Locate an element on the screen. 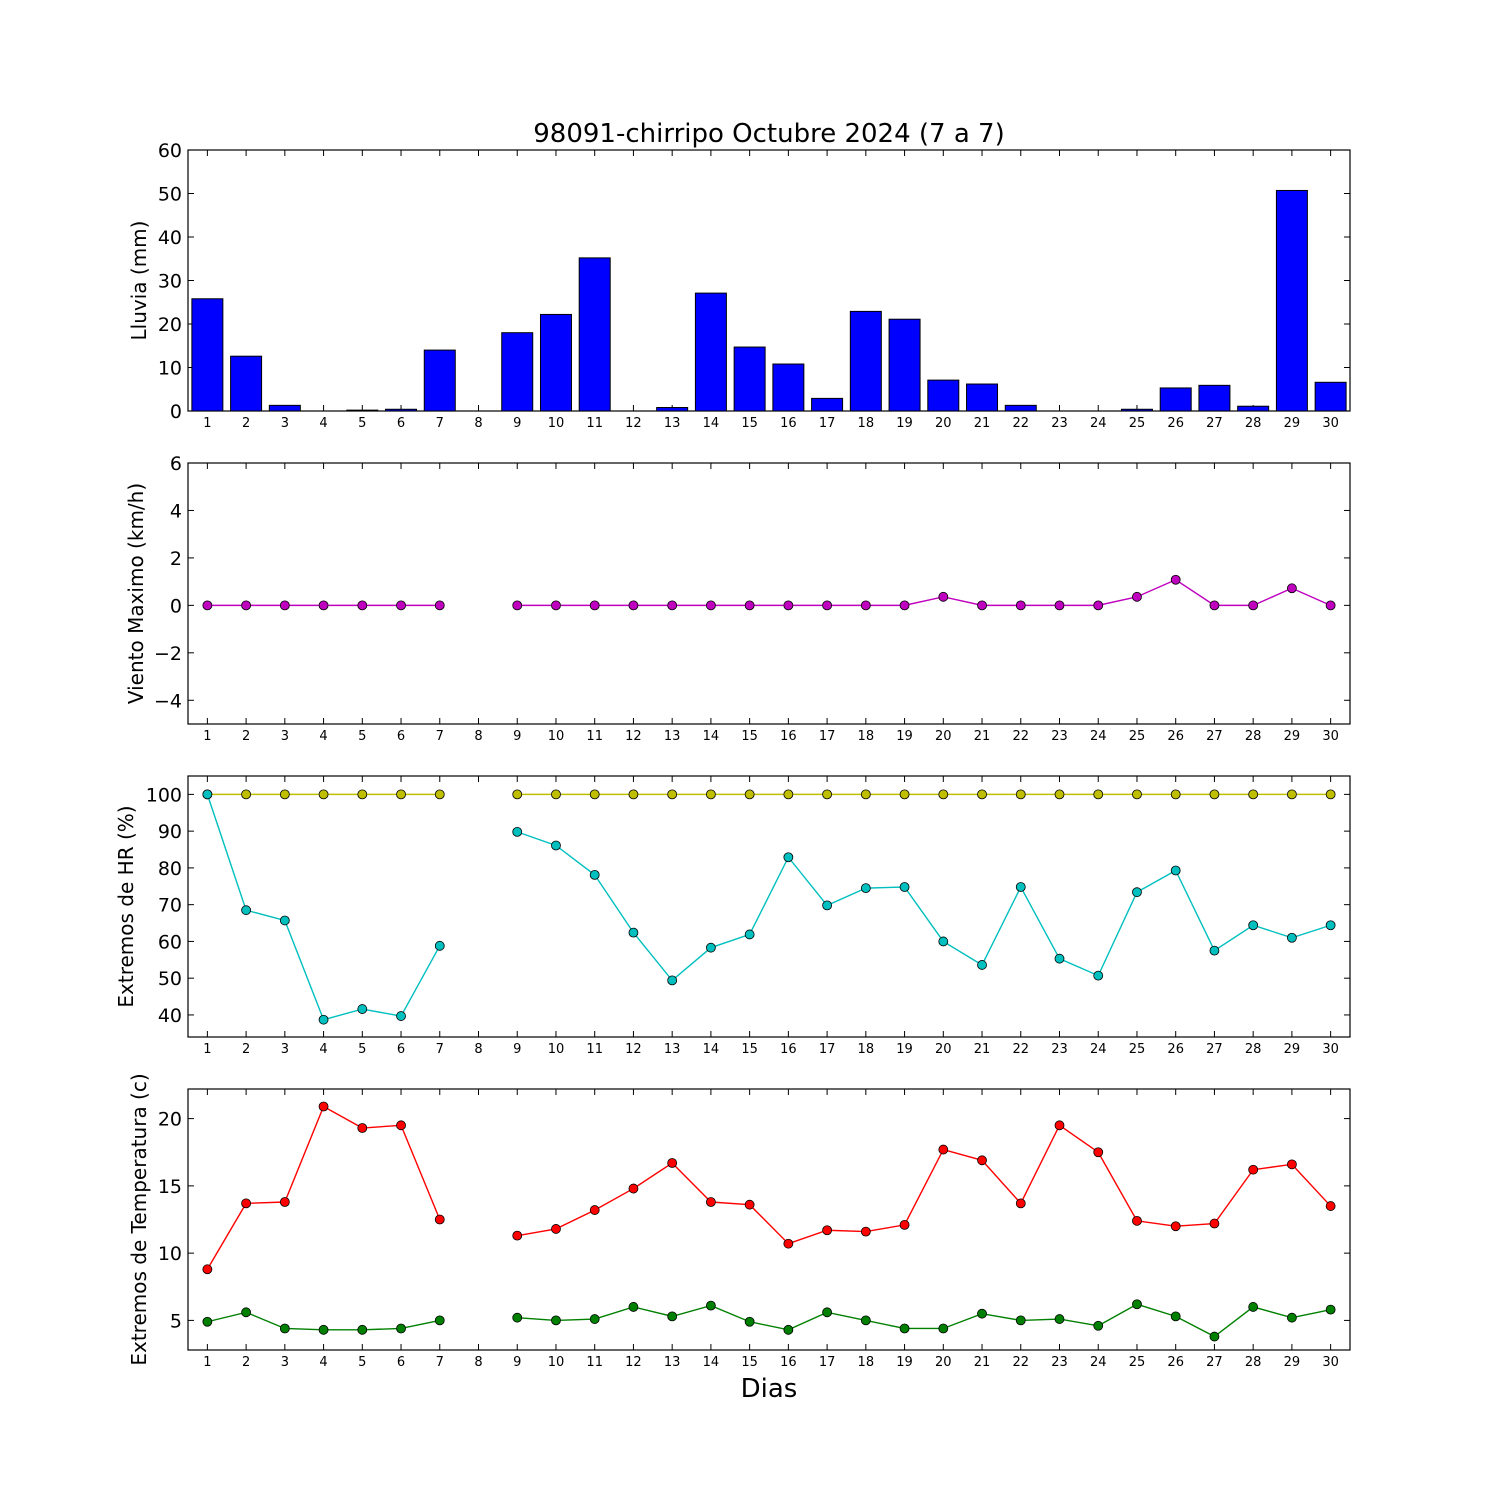 This screenshot has height=1500, width=1500. chart-title: 98091-chirripo Octubre 2024 (7 a 7) is located at coordinates (769, 134).